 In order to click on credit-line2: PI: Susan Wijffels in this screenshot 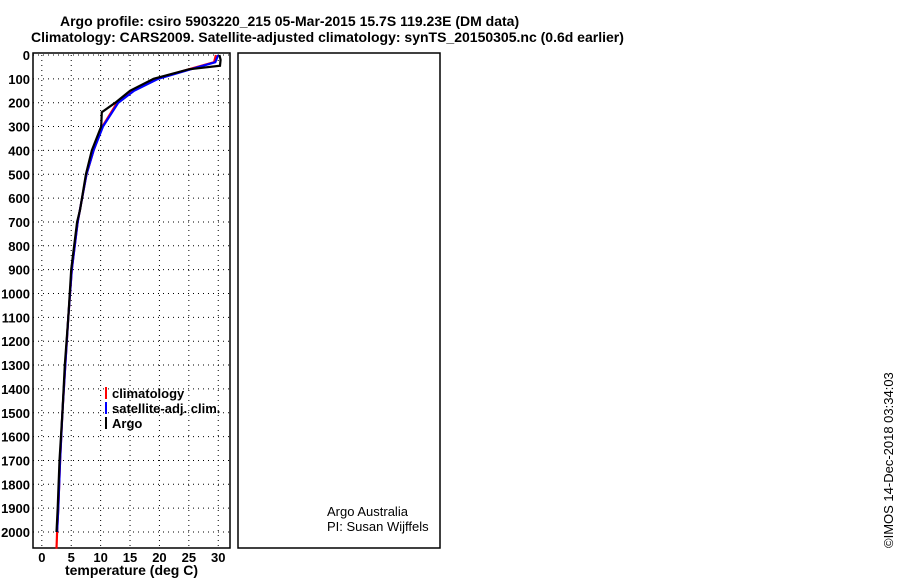, I will do `click(378, 526)`.